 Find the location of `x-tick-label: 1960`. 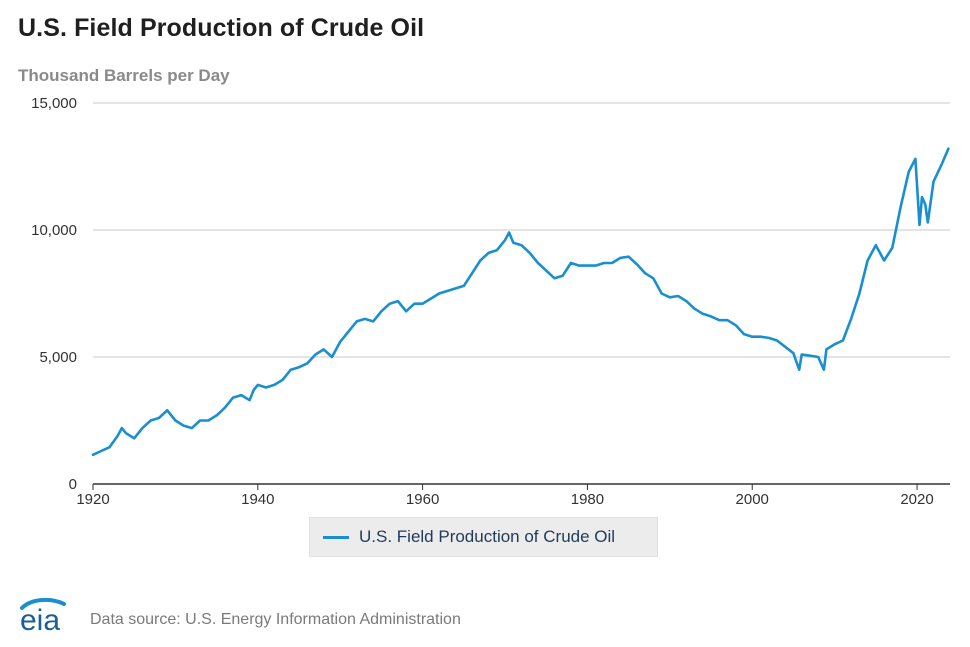

x-tick-label: 1960 is located at coordinates (422, 499).